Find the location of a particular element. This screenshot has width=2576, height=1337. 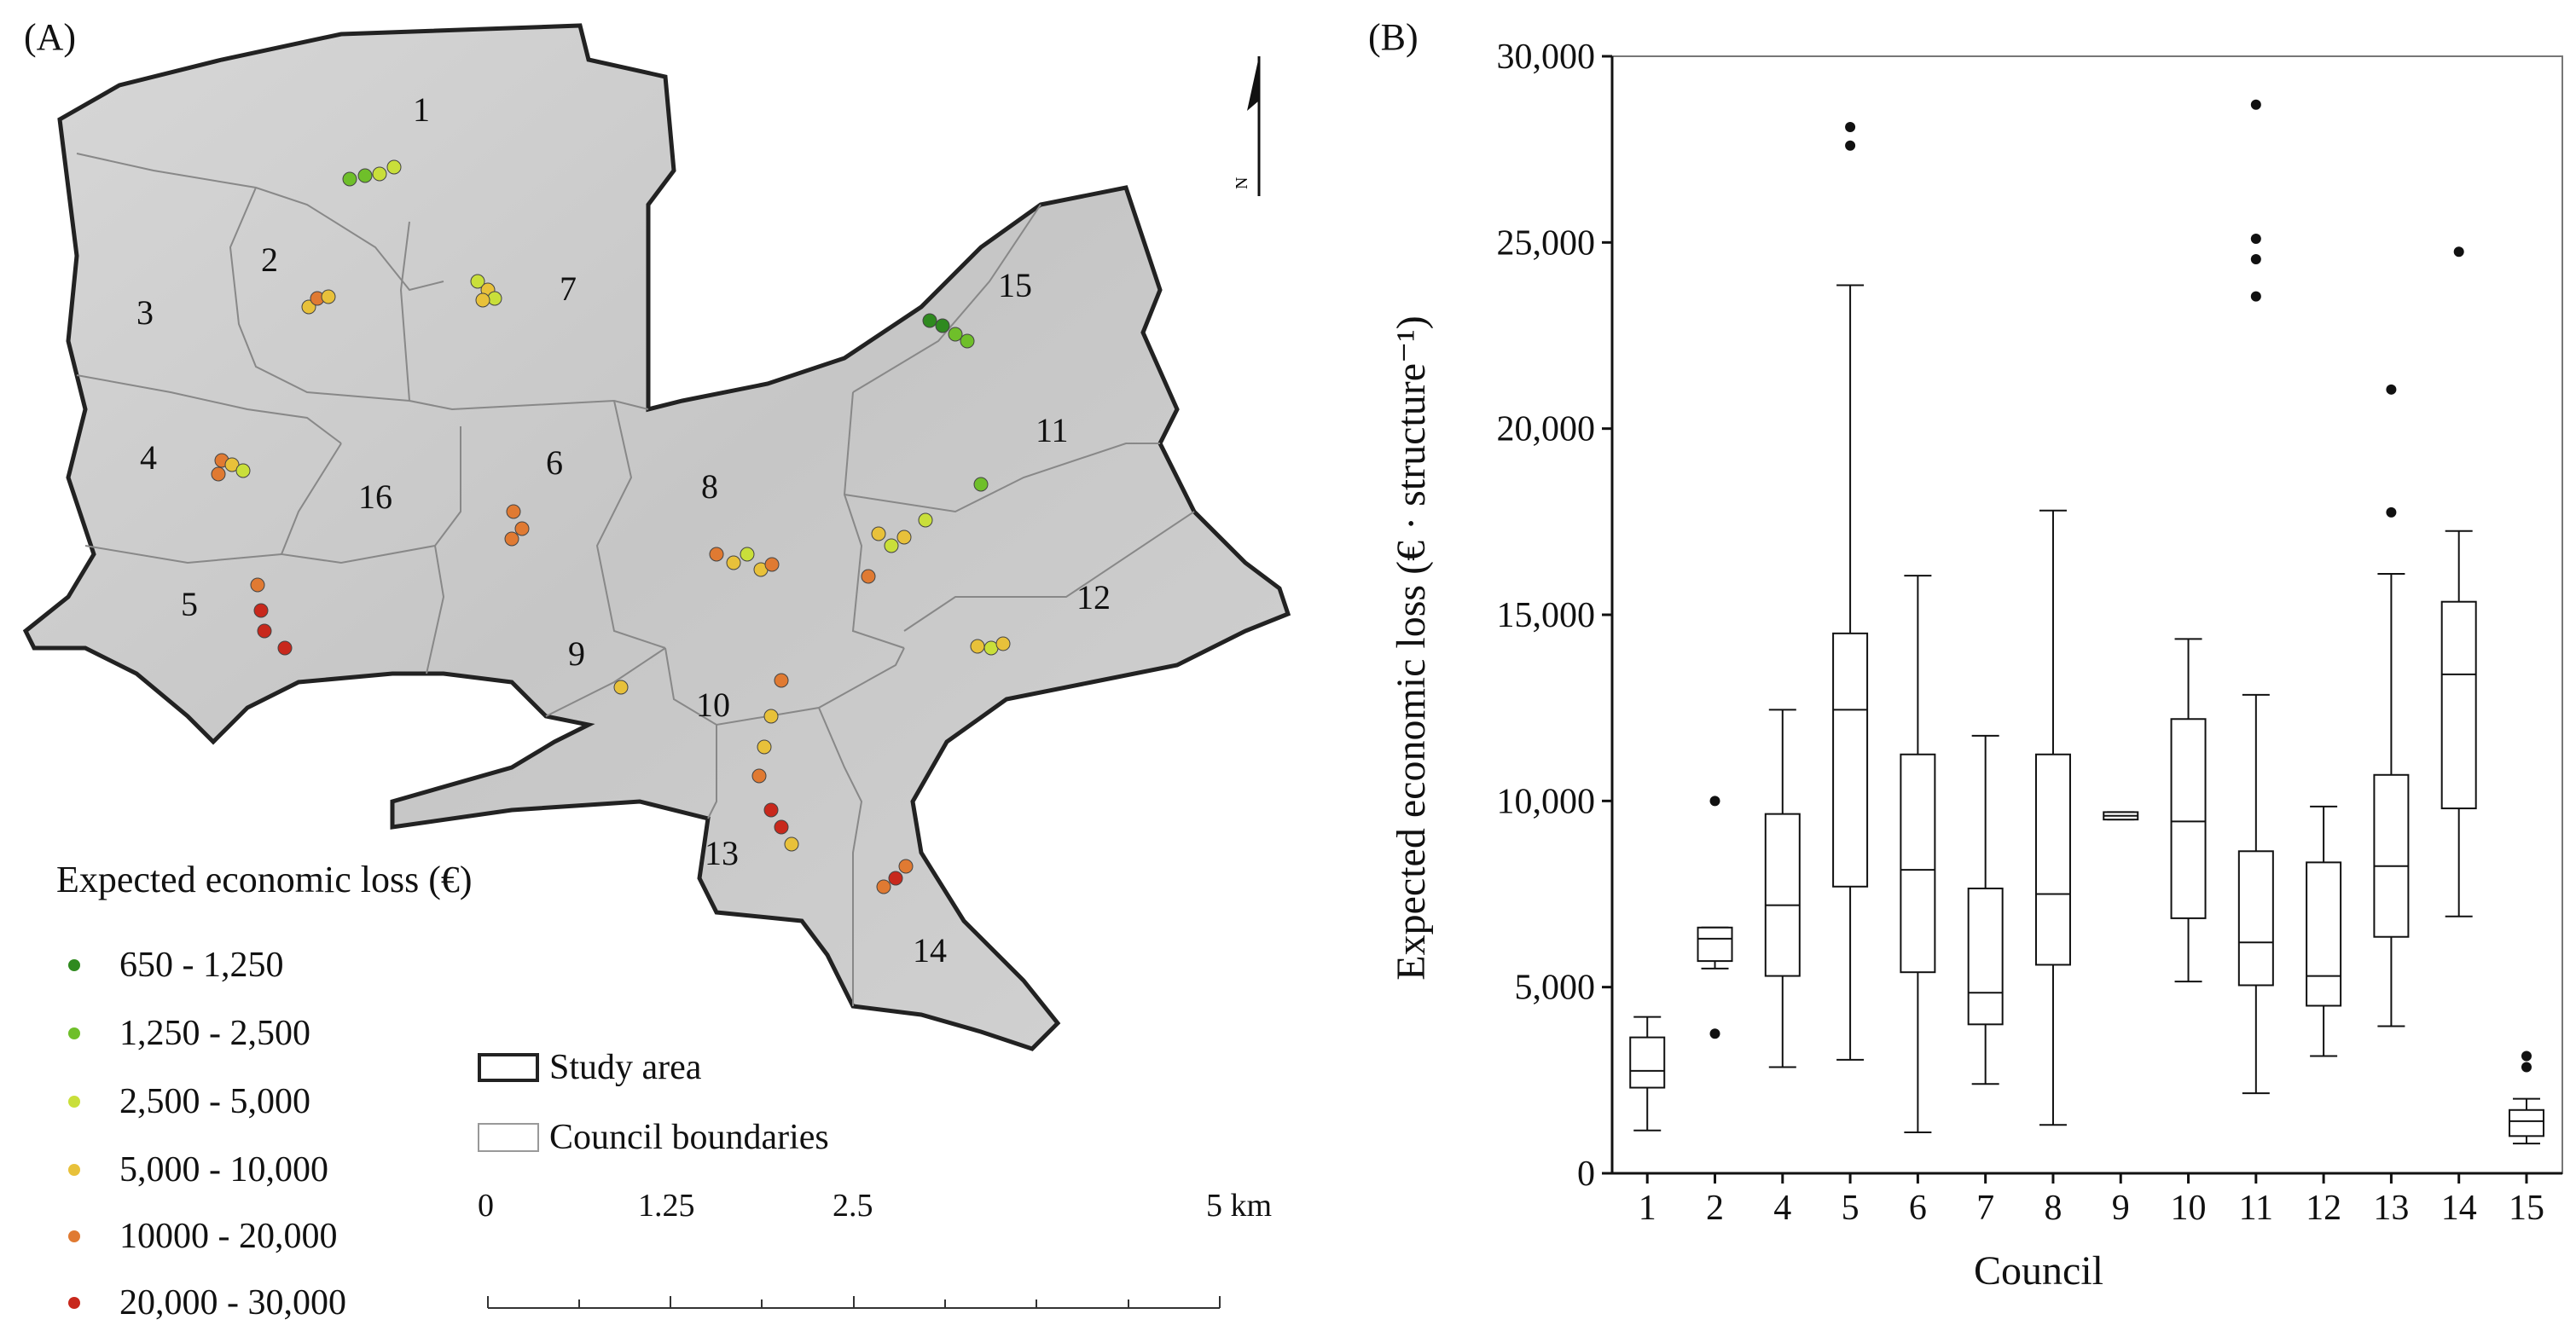

legend-row: 1,250 - 2,500 is located at coordinates (189, 1033).